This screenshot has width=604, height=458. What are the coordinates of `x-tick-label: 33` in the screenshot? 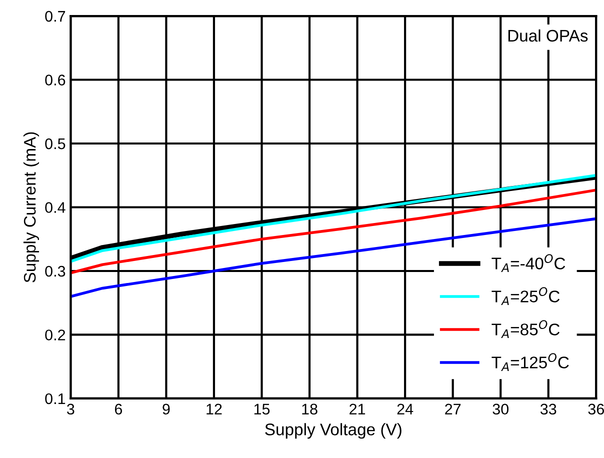 It's located at (548, 409).